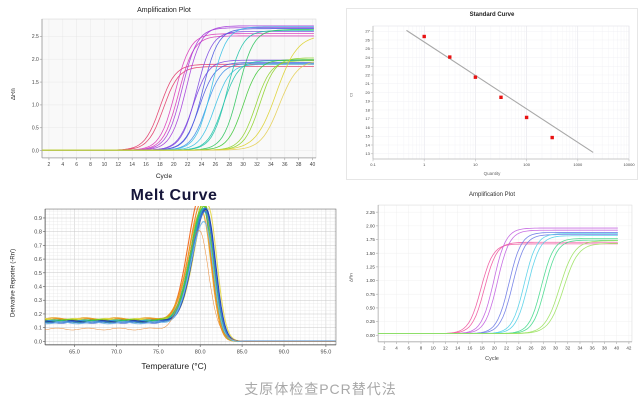 The height and width of the screenshot is (405, 641). Describe the element at coordinates (164, 176) in the screenshot. I see `x-axis-label: Cycle` at that location.